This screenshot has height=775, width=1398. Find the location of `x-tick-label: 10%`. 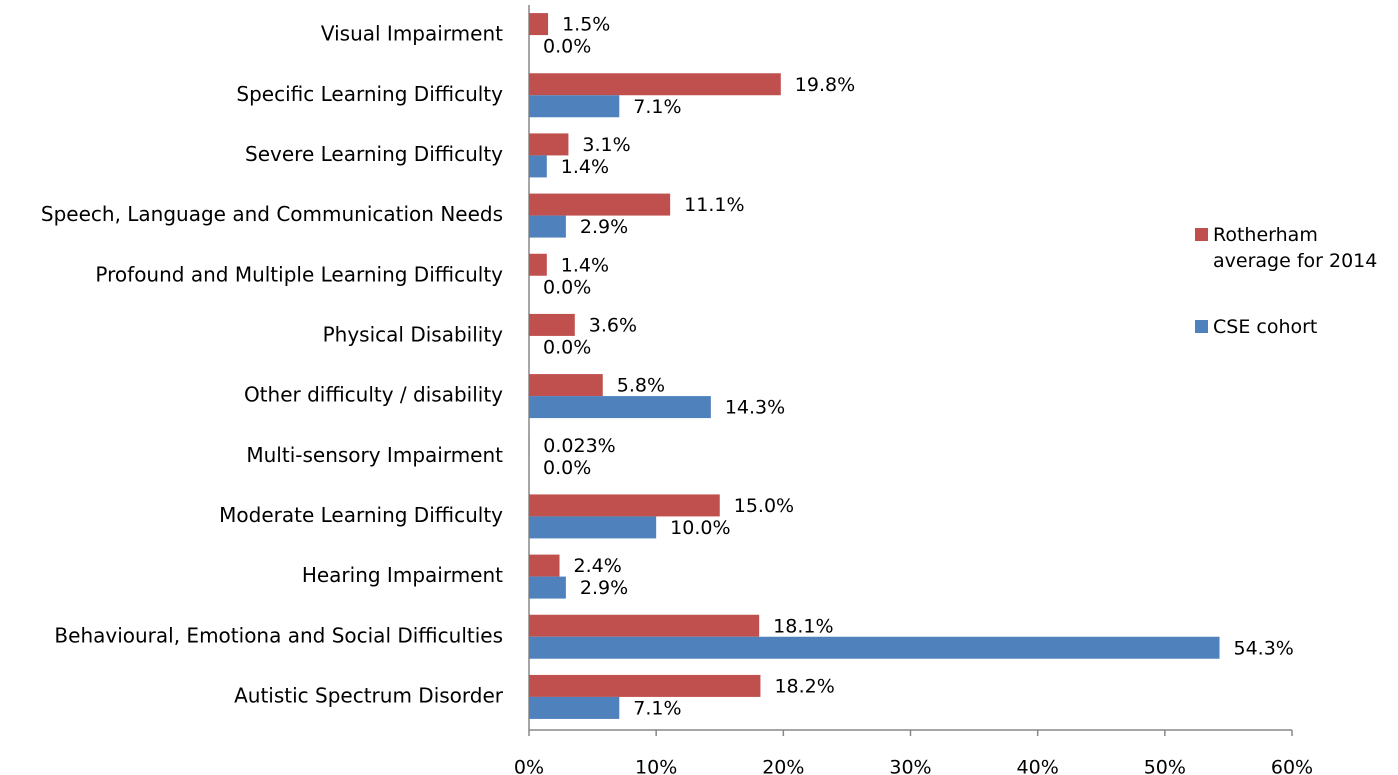

x-tick-label: 10% is located at coordinates (656, 766).